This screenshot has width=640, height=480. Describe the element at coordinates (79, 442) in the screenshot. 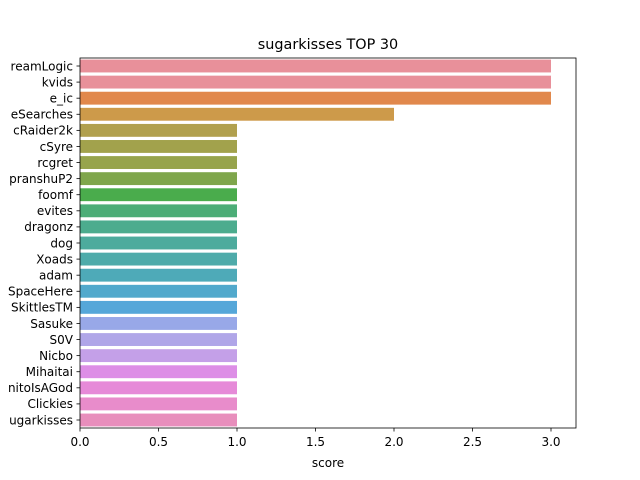

I see `x-tick-label: 0.0` at that location.